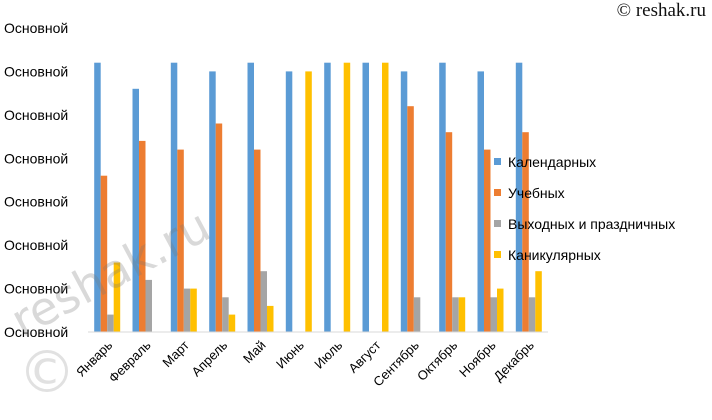 This screenshot has width=712, height=420. What do you see at coordinates (209, 358) in the screenshot?
I see `x-tick-label: Апрель` at bounding box center [209, 358].